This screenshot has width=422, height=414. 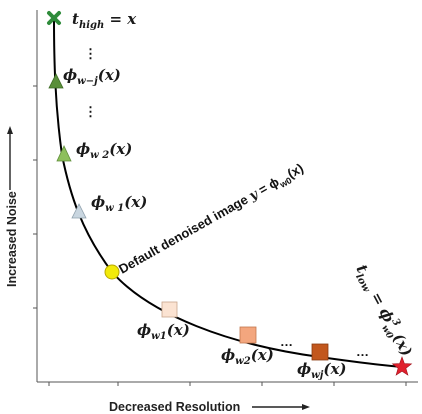 What do you see at coordinates (64, 153) in the screenshot?
I see `triangle-marker-w2` at bounding box center [64, 153].